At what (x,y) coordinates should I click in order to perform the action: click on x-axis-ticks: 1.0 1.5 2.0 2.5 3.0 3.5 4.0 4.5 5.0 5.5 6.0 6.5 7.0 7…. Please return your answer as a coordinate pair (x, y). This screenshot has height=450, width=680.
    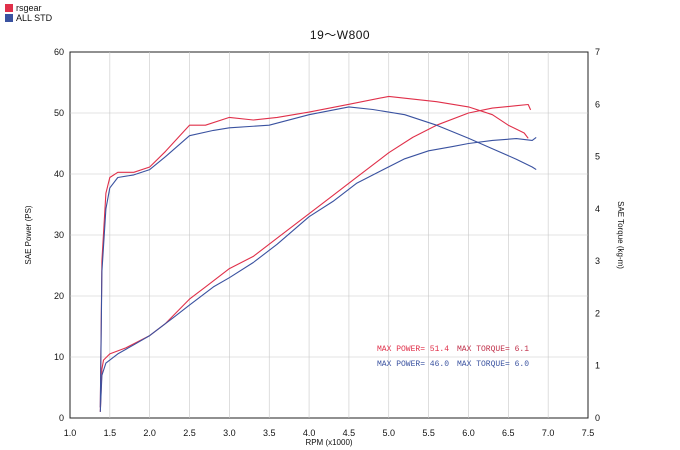
    Looking at the image, I should click on (329, 433).